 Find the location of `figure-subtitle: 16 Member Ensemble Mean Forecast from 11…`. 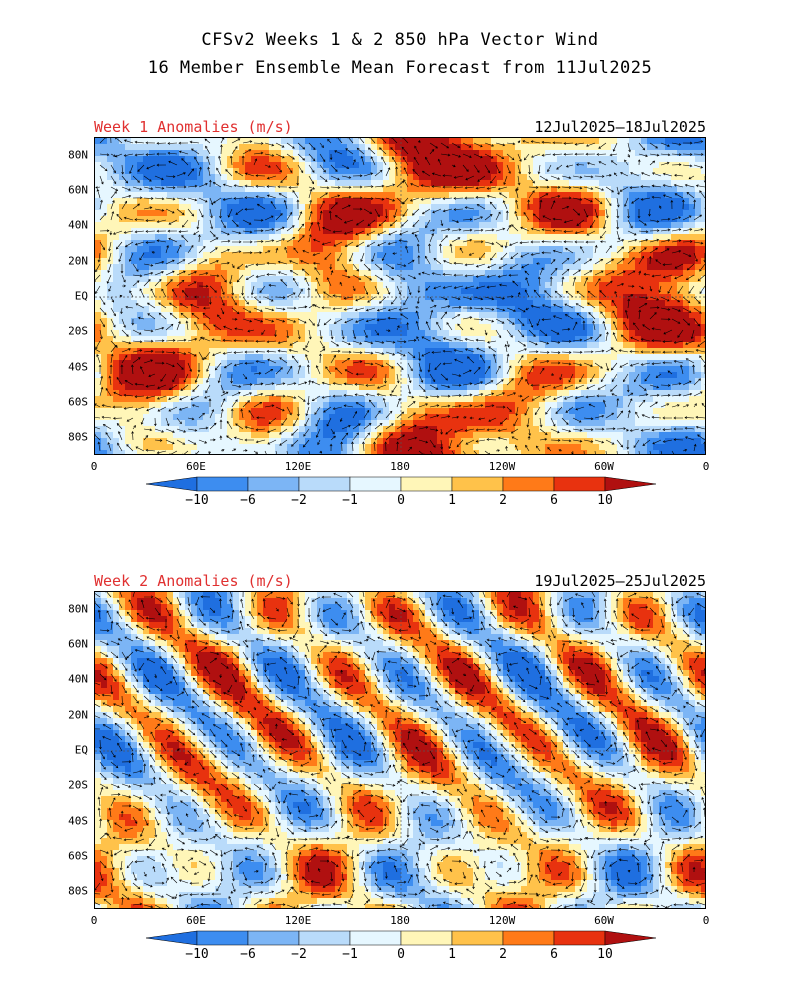

figure-subtitle: 16 Member Ensemble Mean Forecast from 11… is located at coordinates (400, 68).